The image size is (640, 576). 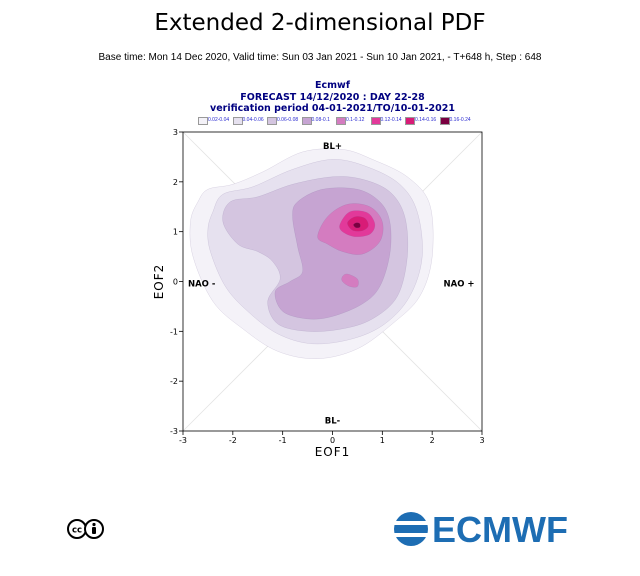 I want to click on x-tick-label: 1, so click(x=382, y=440).